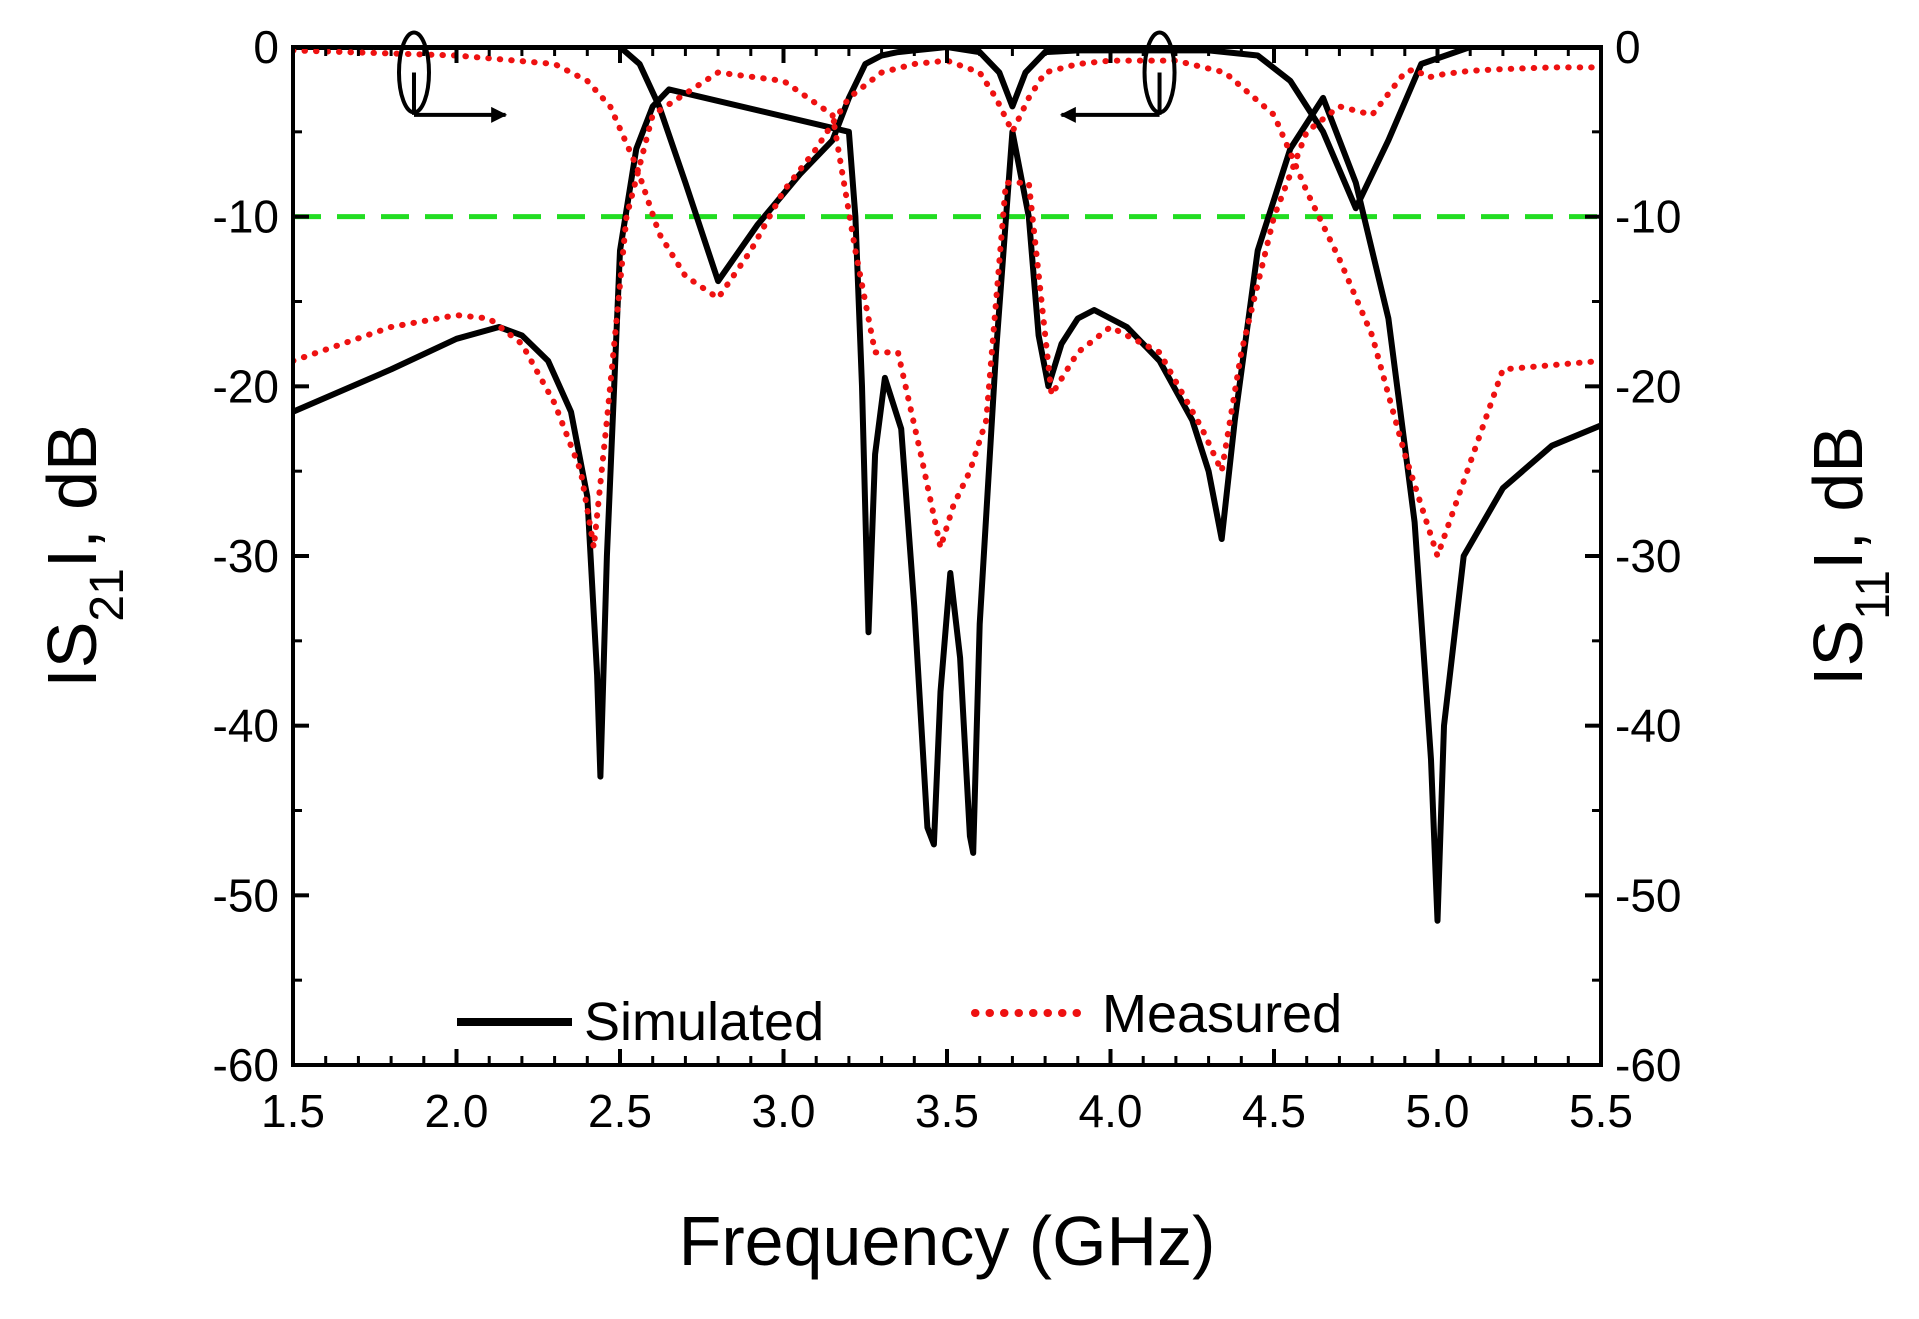 The image size is (1919, 1319). Describe the element at coordinates (246, 726) in the screenshot. I see `y-tick-label-left: -40` at that location.